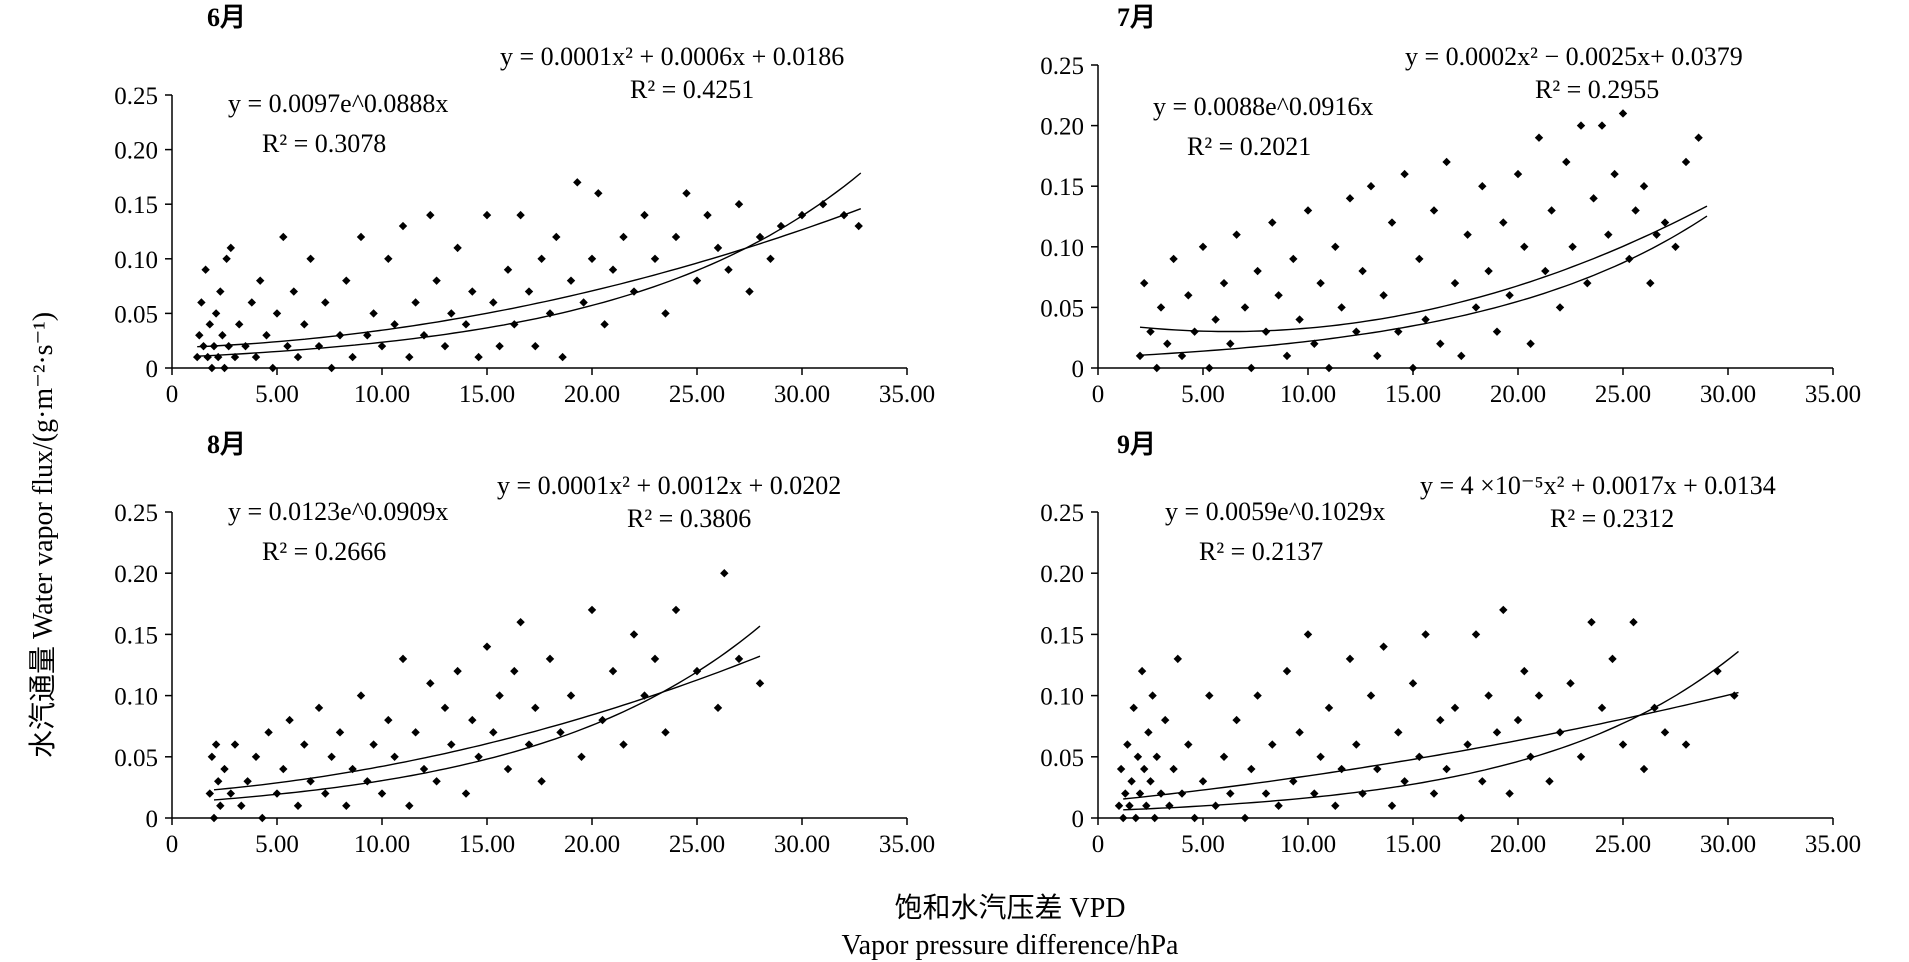 This screenshot has height=962, width=1909. What do you see at coordinates (1010, 945) in the screenshot?
I see `x-axis-title-en: Vapor pressure difference/hPa` at bounding box center [1010, 945].